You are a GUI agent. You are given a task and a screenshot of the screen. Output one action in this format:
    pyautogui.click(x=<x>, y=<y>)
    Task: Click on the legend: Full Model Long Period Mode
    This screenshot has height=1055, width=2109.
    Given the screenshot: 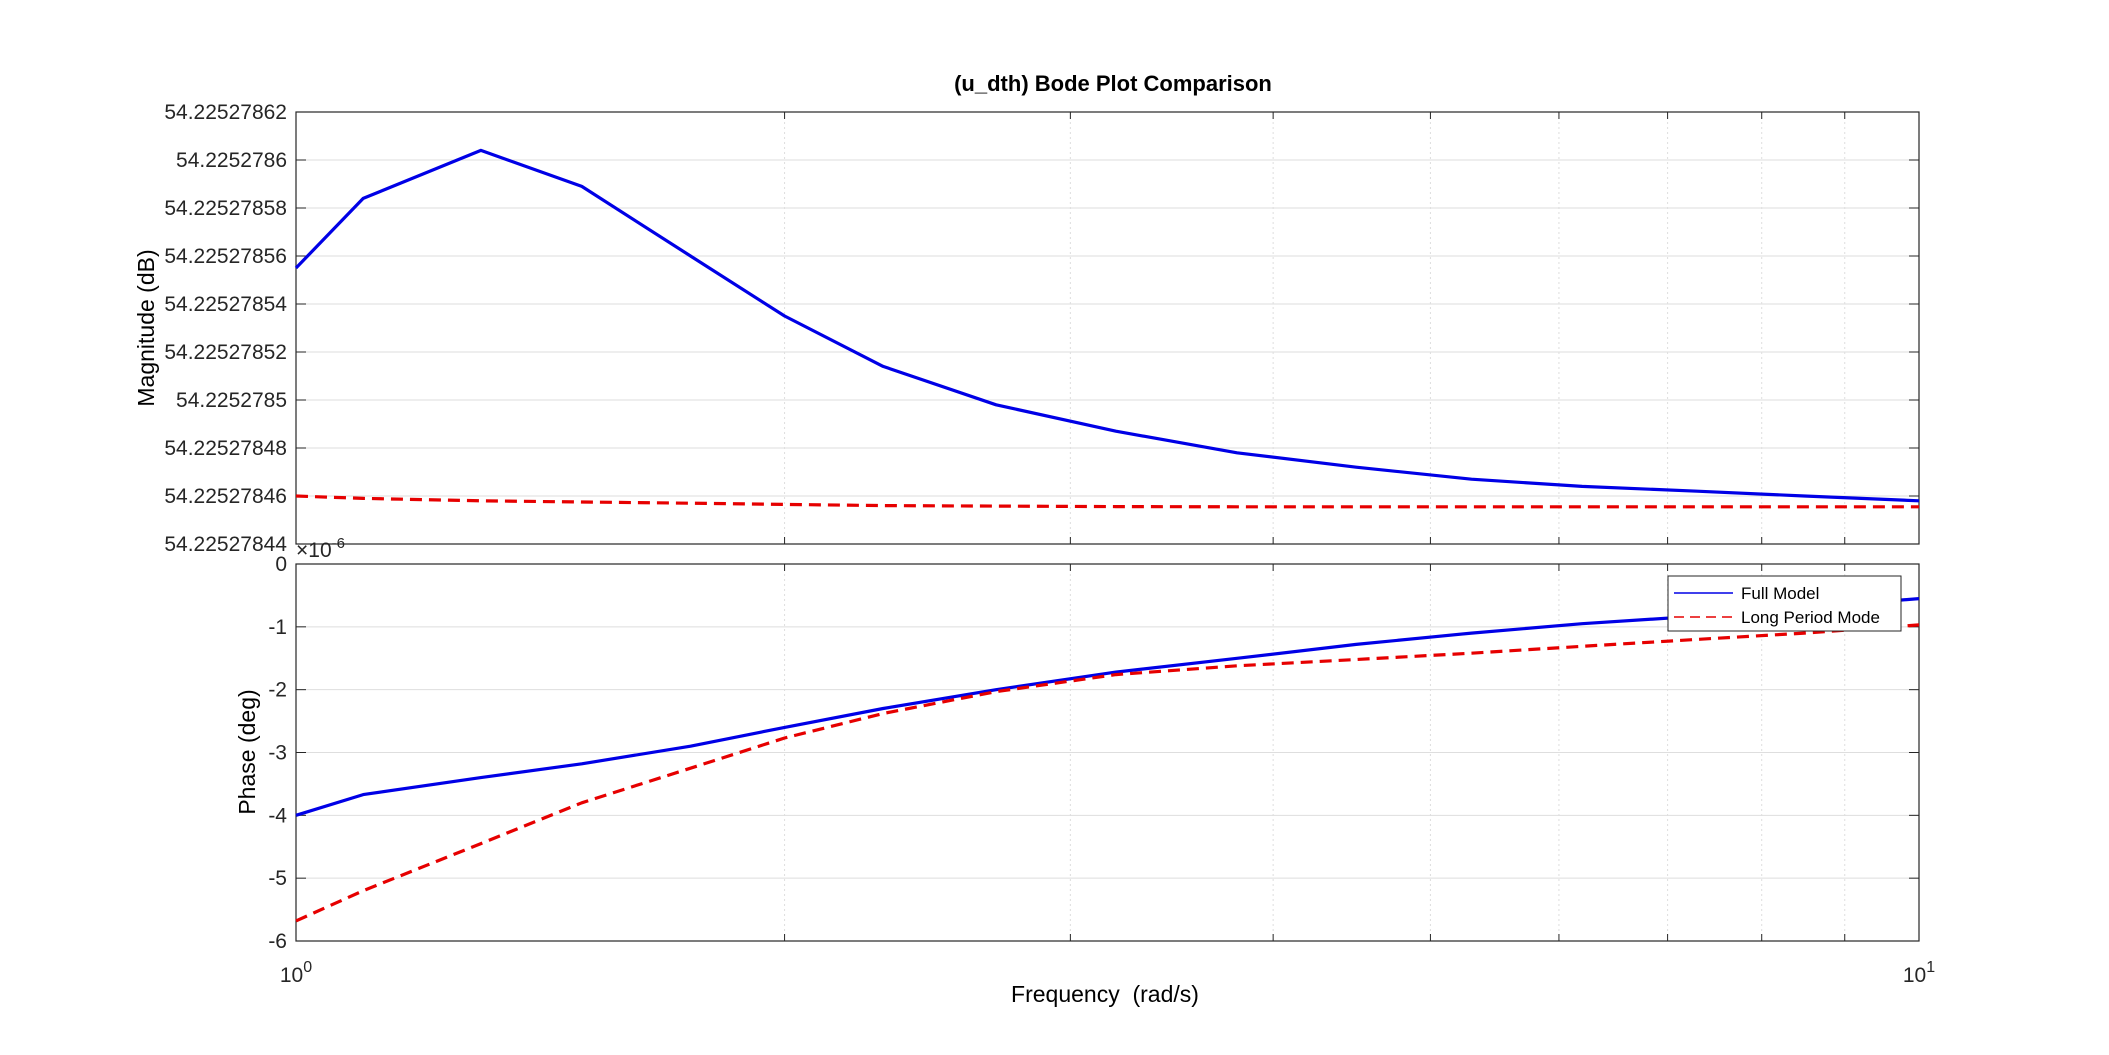 What is the action you would take?
    pyautogui.click(x=1784, y=603)
    